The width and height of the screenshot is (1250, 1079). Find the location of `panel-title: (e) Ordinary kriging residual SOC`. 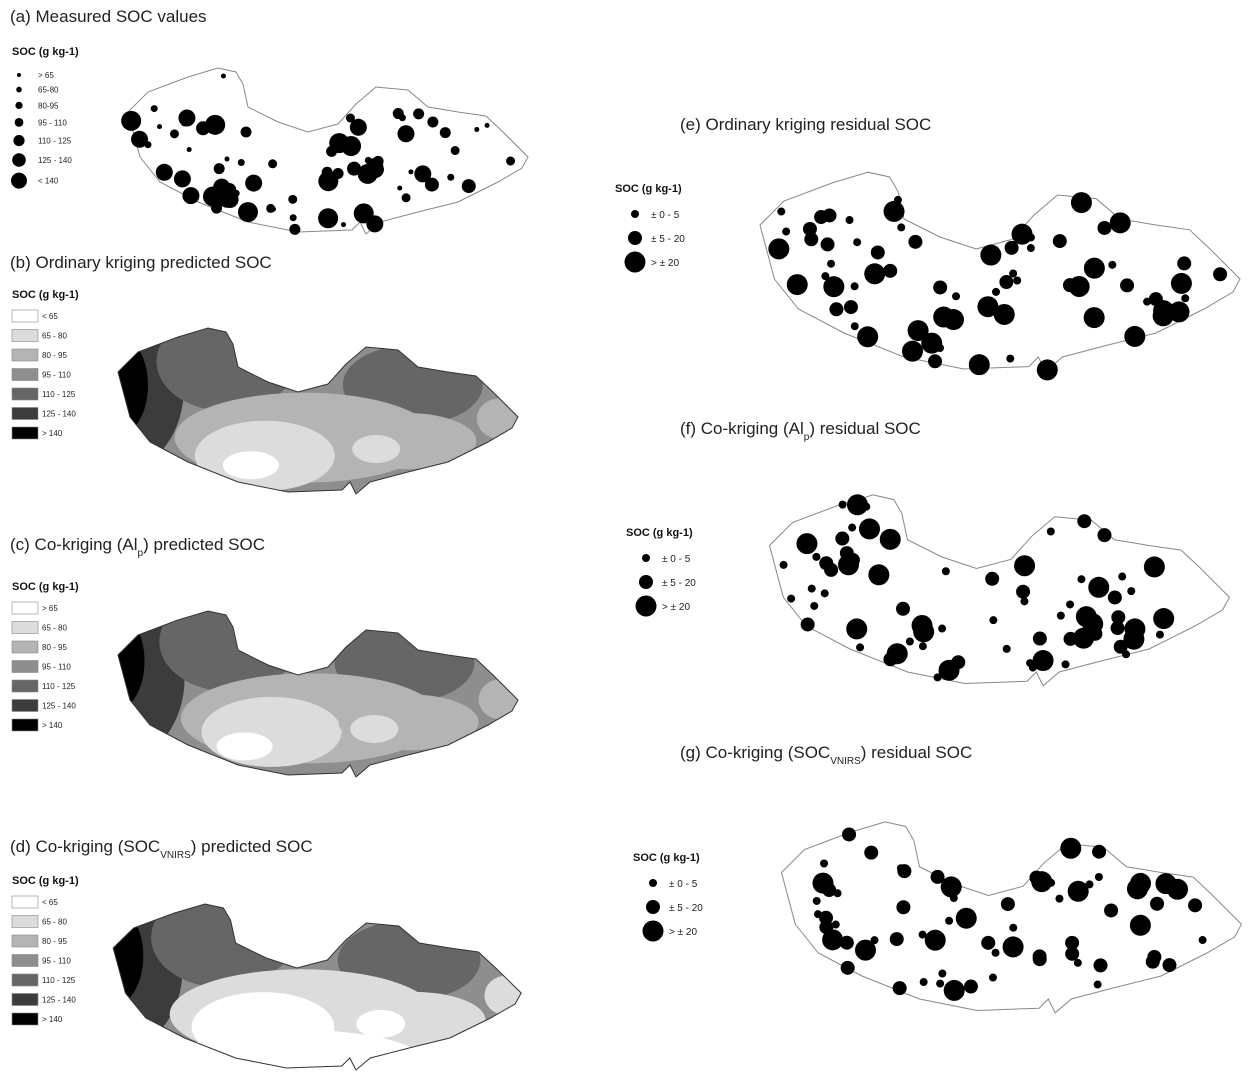

panel-title: (e) Ordinary kriging residual SOC is located at coordinates (805, 124).